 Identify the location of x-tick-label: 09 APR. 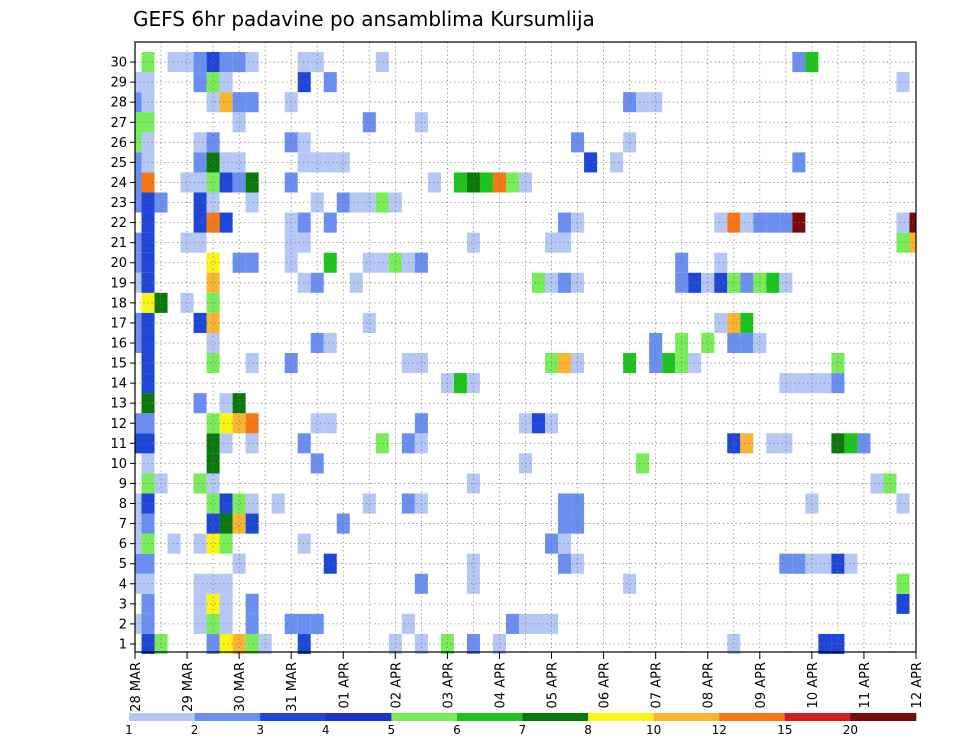
(761, 685).